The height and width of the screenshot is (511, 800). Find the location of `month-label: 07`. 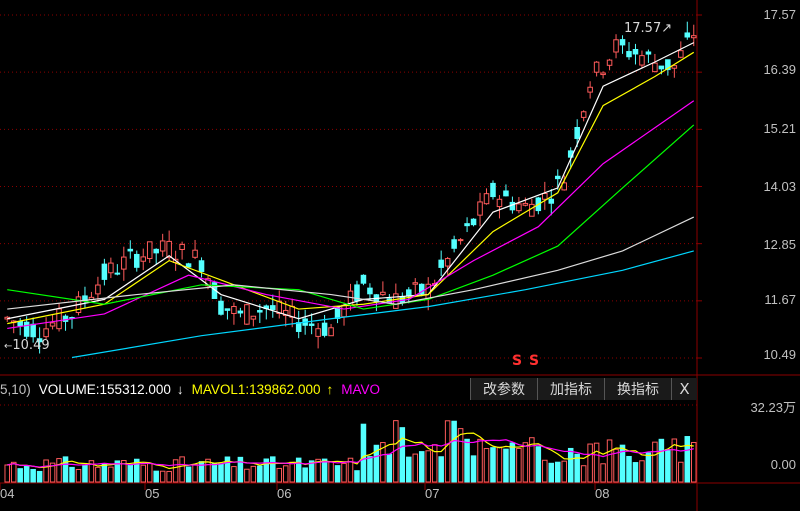

month-label: 07 is located at coordinates (432, 493).